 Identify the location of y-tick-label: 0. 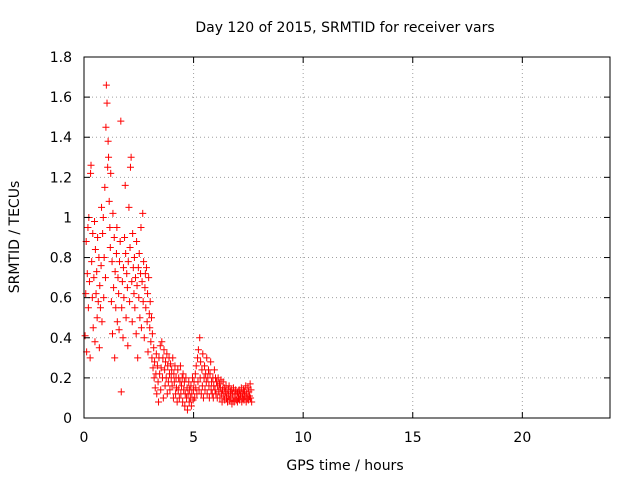
(67, 419).